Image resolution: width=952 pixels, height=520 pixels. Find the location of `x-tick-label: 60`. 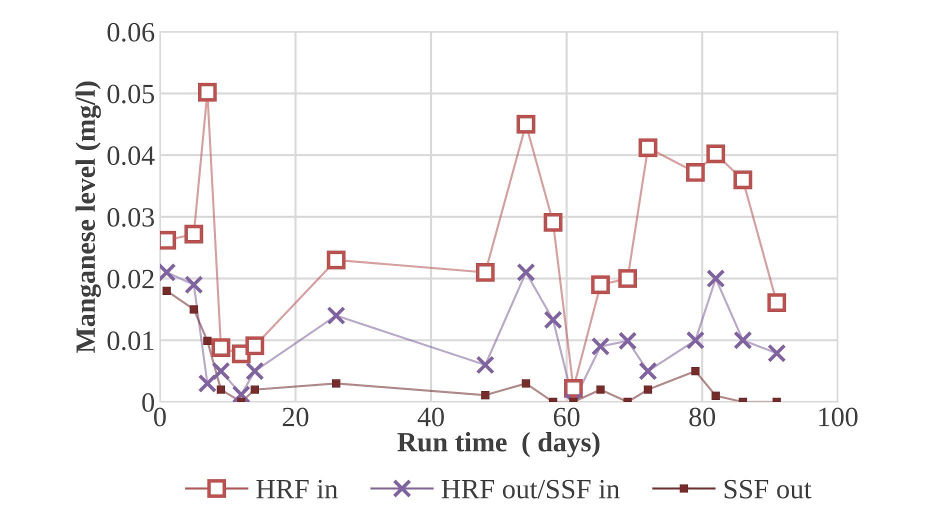

x-tick-label: 60 is located at coordinates (567, 417).